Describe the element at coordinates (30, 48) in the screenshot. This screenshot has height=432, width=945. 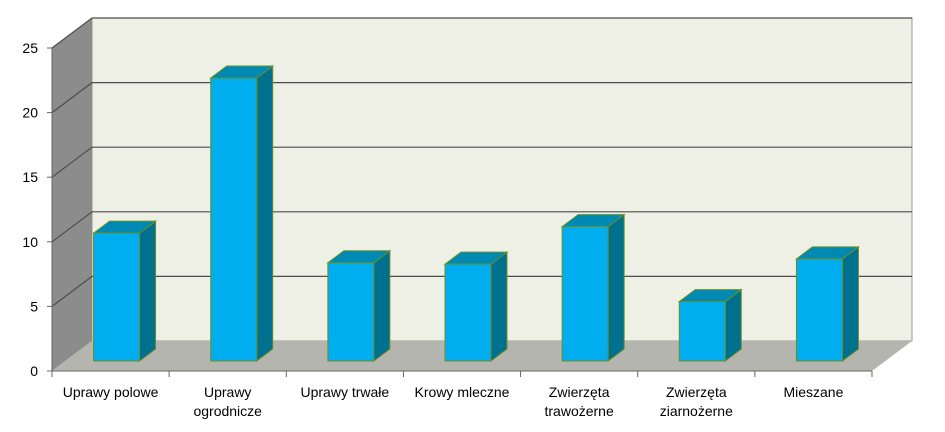
I see `y-tick-label: 25` at that location.